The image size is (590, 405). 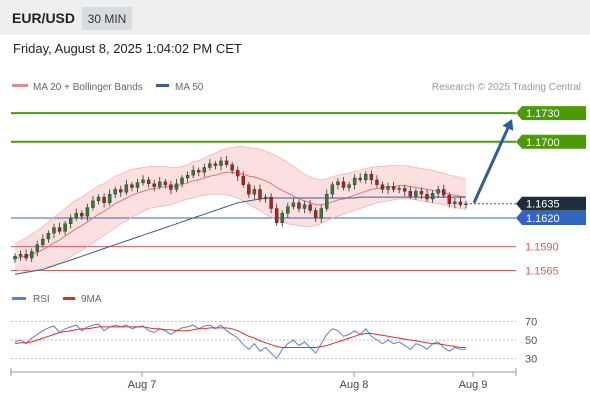 What do you see at coordinates (543, 143) in the screenshot?
I see `level-label-1.1700: 1.1700` at bounding box center [543, 143].